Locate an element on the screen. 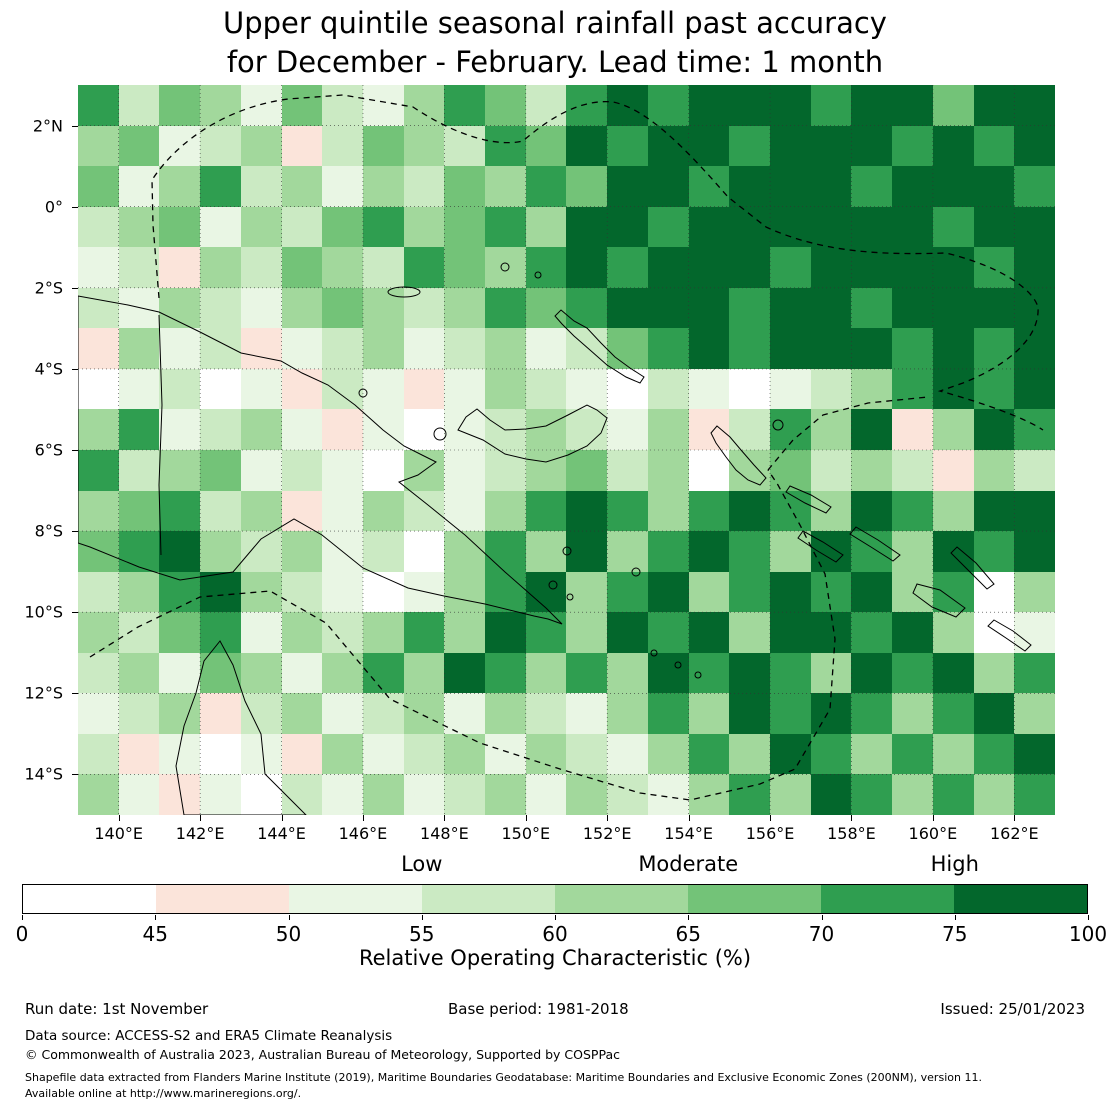 The height and width of the screenshot is (1110, 1110). base-period-text: Base period: 1981-2018 is located at coordinates (538, 1009).